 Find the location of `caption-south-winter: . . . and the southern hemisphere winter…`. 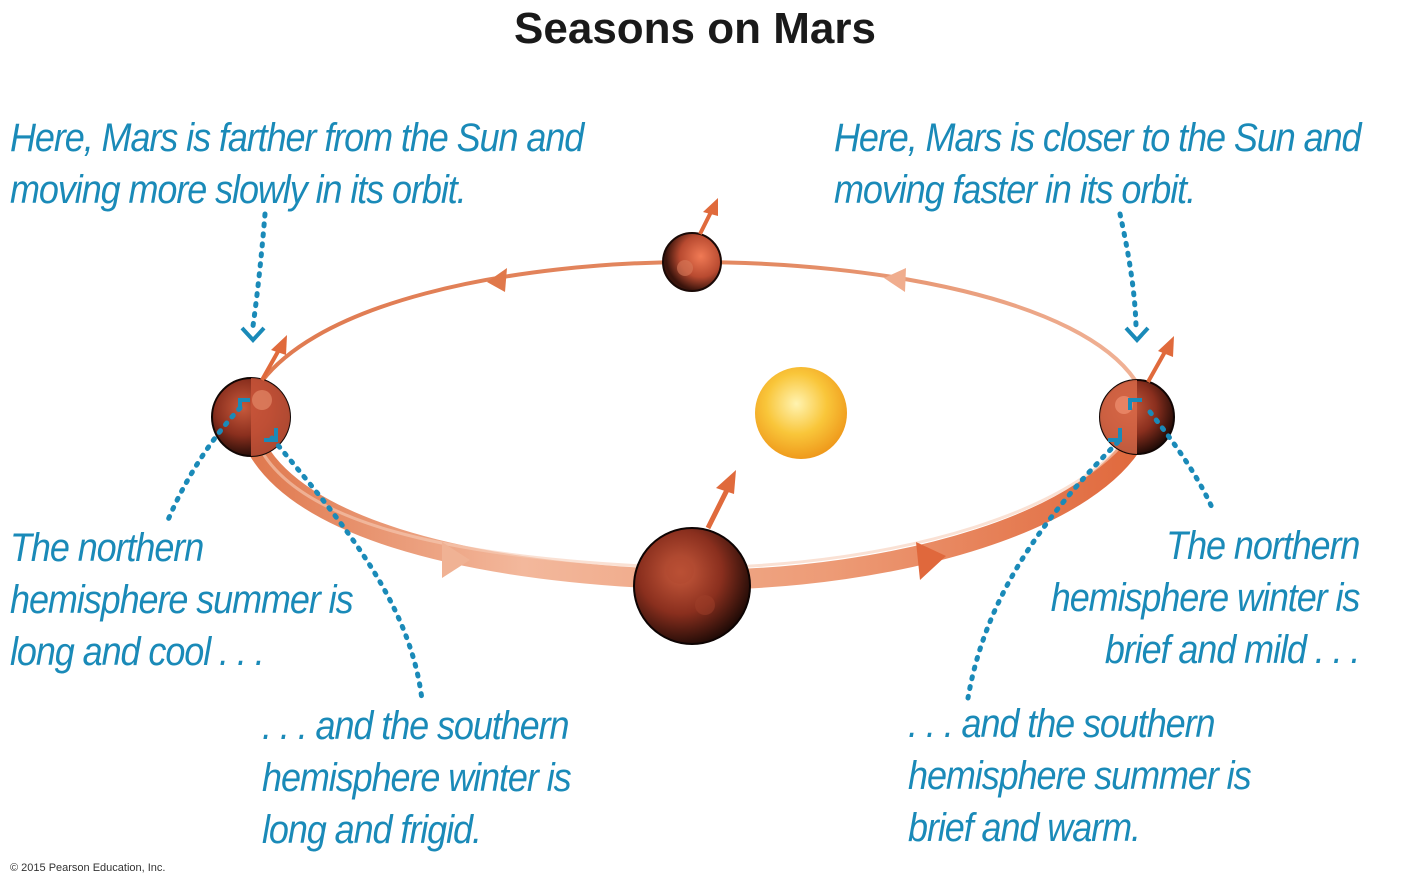

caption-south-winter: . . . and the southern hemisphere winter… is located at coordinates (417, 778).